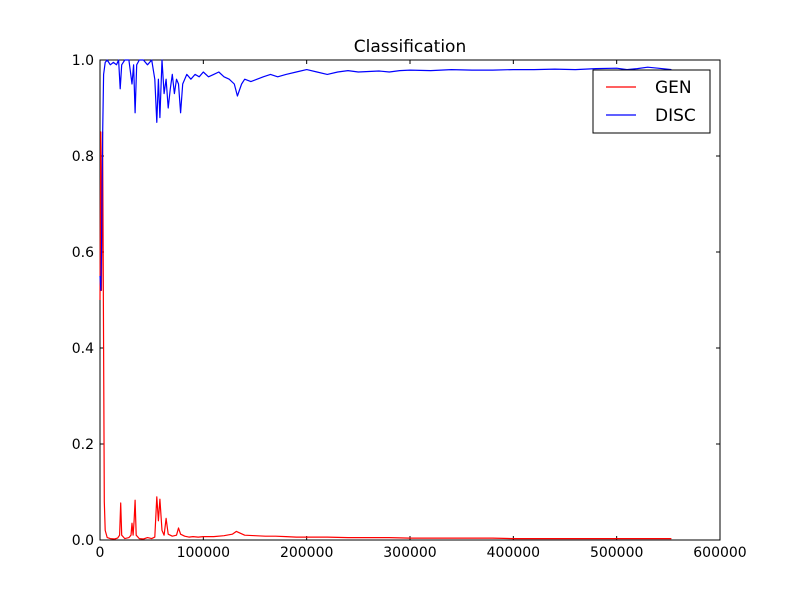 The image size is (800, 600). Describe the element at coordinates (673, 88) in the screenshot. I see `legend-label-gen: GEN` at that location.